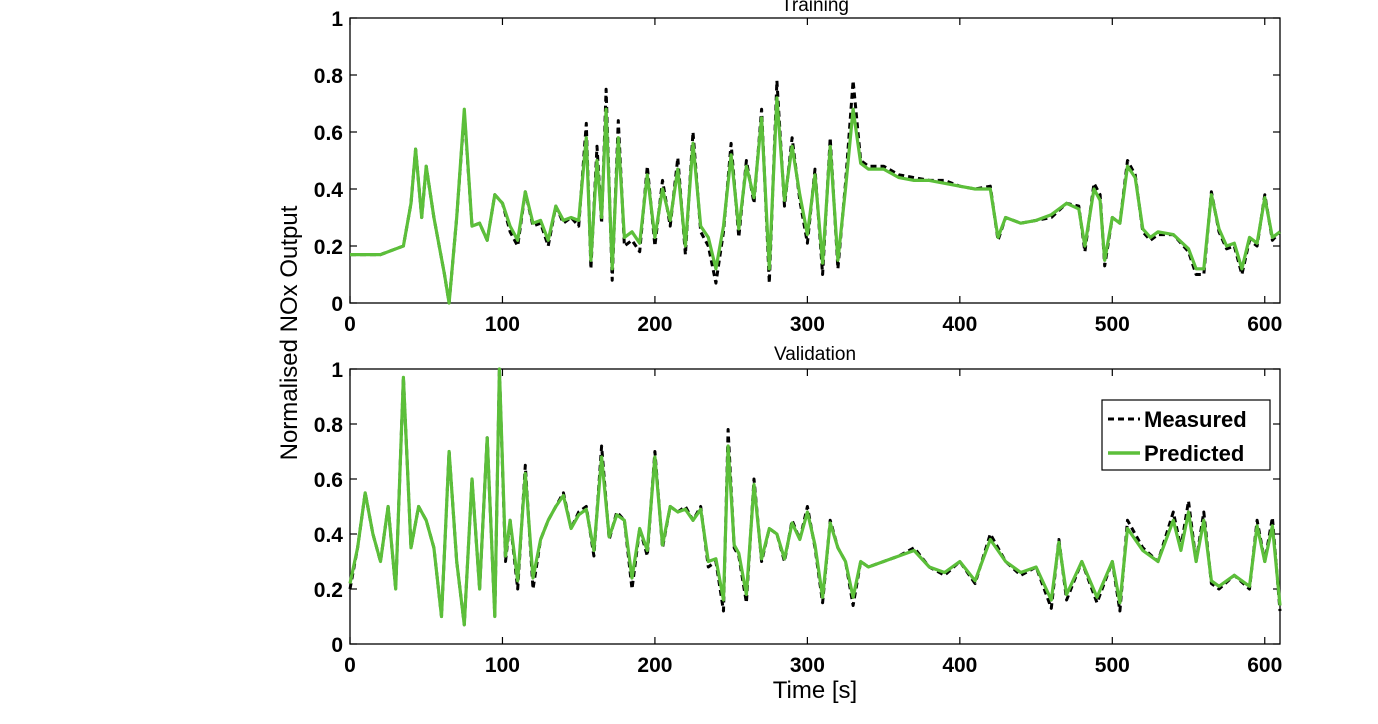 The height and width of the screenshot is (724, 1378). What do you see at coordinates (337, 370) in the screenshot?
I see `validation-ytick-label: 1` at bounding box center [337, 370].